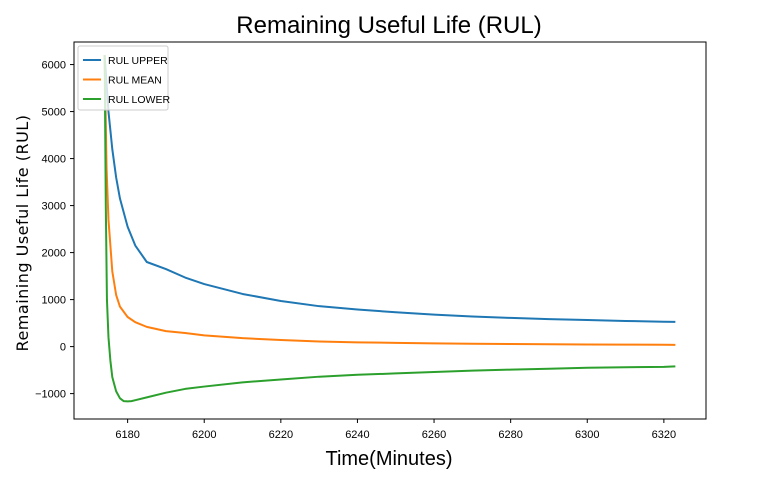 Image resolution: width=774 pixels, height=503 pixels. What do you see at coordinates (510, 435) in the screenshot?
I see `x-tick-label: 6280` at bounding box center [510, 435].